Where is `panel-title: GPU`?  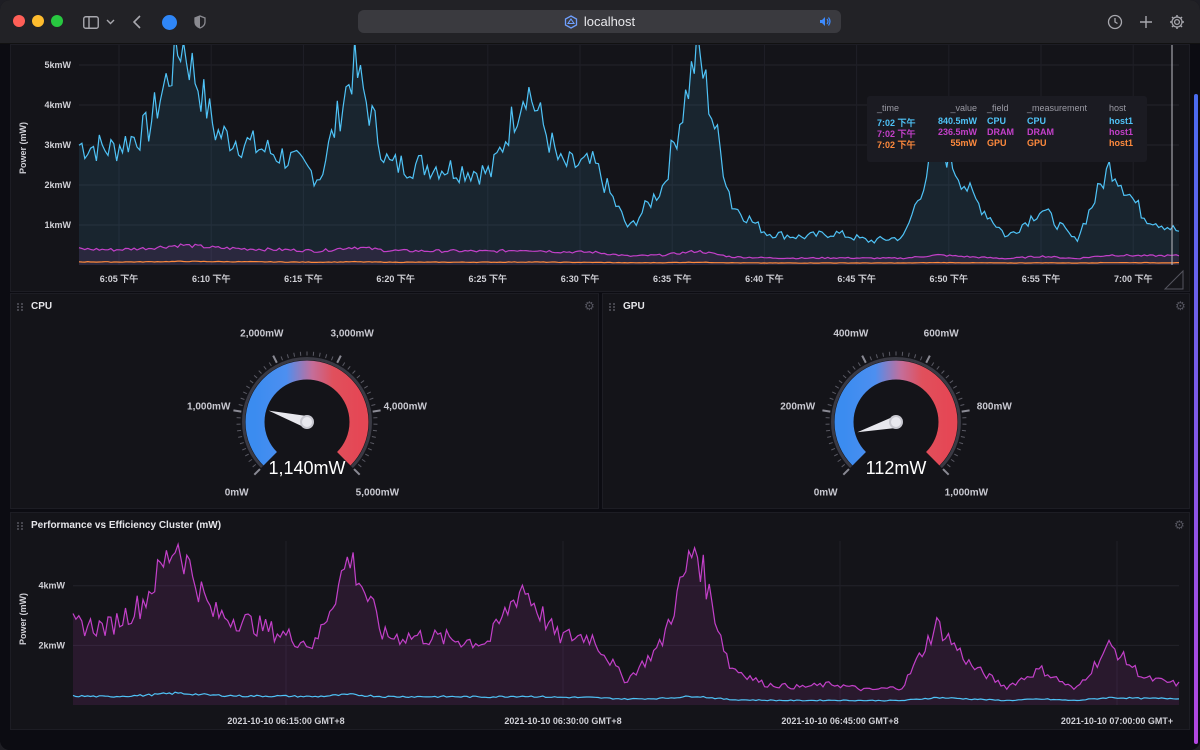
panel-title: GPU is located at coordinates (634, 306).